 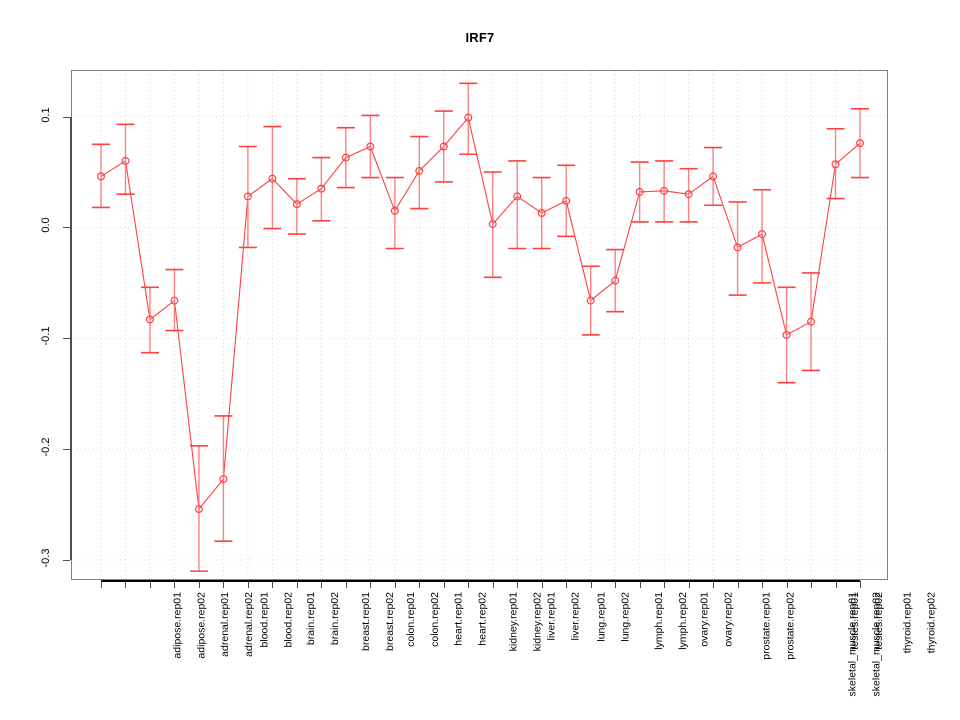 What do you see at coordinates (264, 620) in the screenshot?
I see `x-tick-label: blood.rep01` at bounding box center [264, 620].